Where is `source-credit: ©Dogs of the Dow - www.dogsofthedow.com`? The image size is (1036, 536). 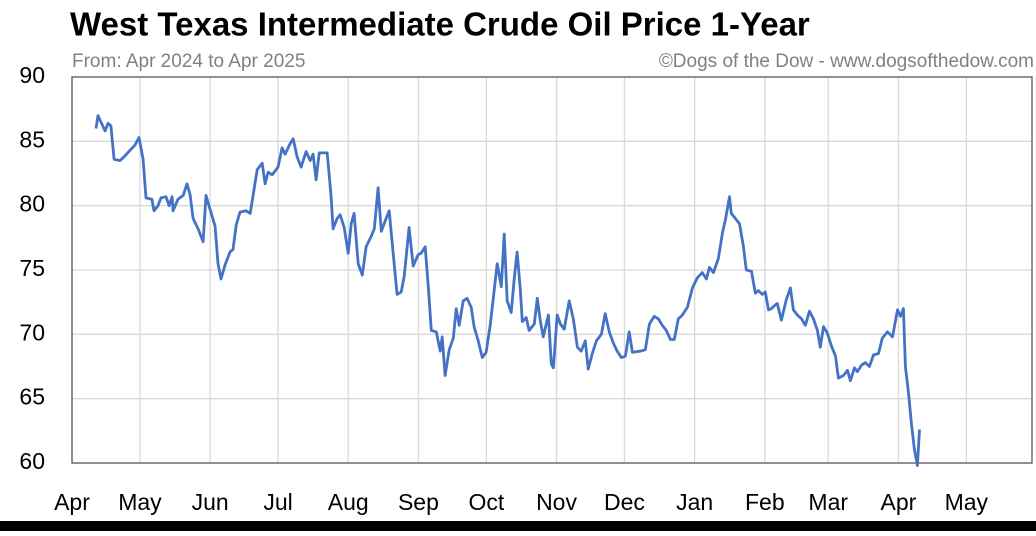
source-credit: ©Dogs of the Dow - www.dogsofthedow.com is located at coordinates (846, 61).